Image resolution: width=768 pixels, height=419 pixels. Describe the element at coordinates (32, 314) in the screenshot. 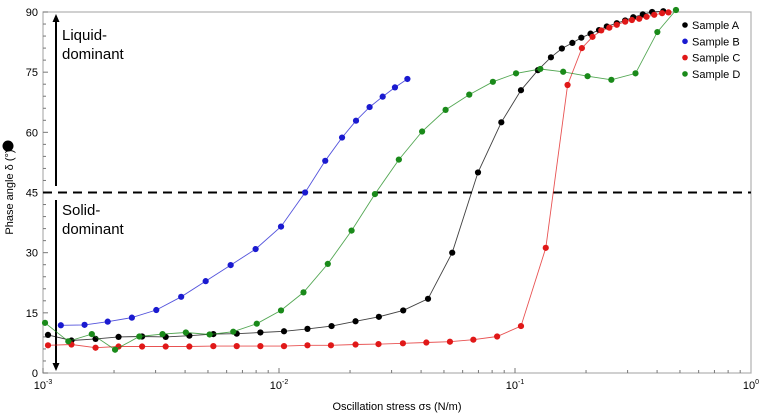

I see `y-tick-label: 15` at that location.